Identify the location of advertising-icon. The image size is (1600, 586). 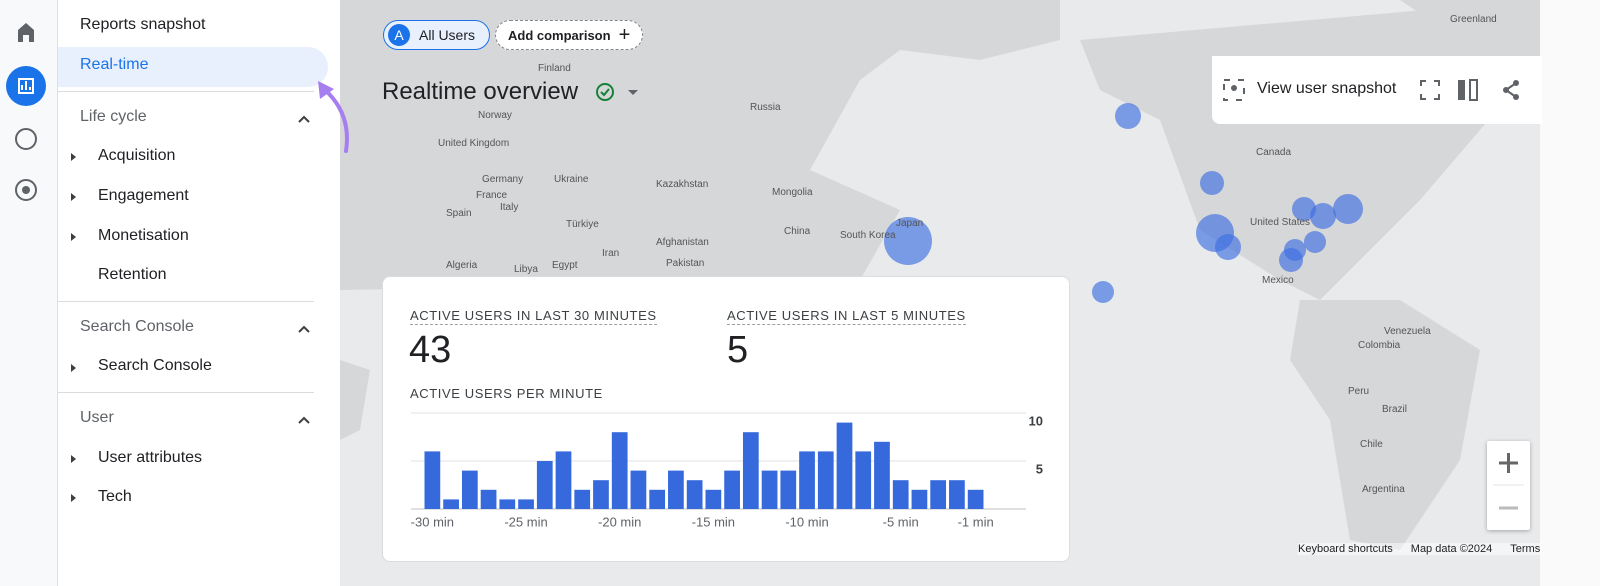
(26, 190).